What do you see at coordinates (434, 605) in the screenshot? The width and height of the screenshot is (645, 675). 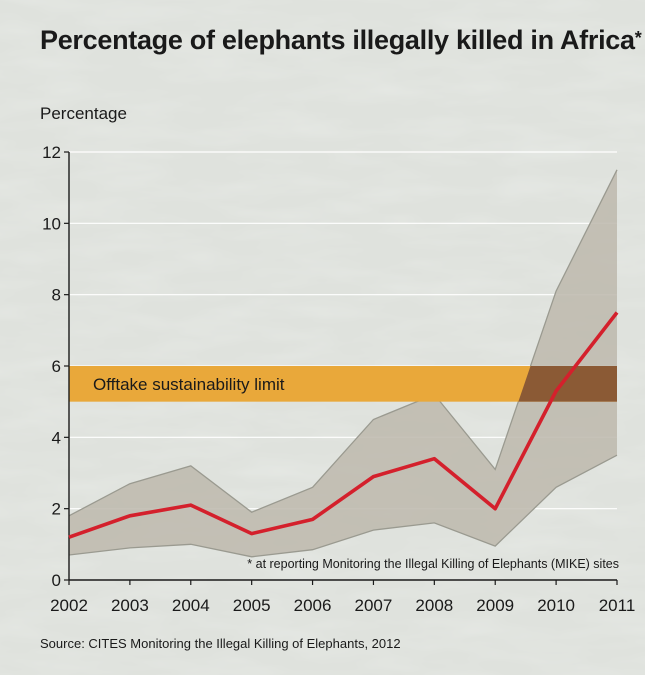 I see `x-tick-label: 2008` at bounding box center [434, 605].